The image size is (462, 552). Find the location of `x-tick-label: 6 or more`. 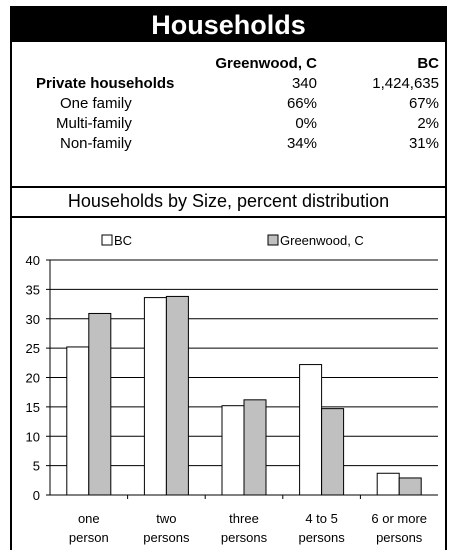

x-tick-label: 6 or more is located at coordinates (399, 518).